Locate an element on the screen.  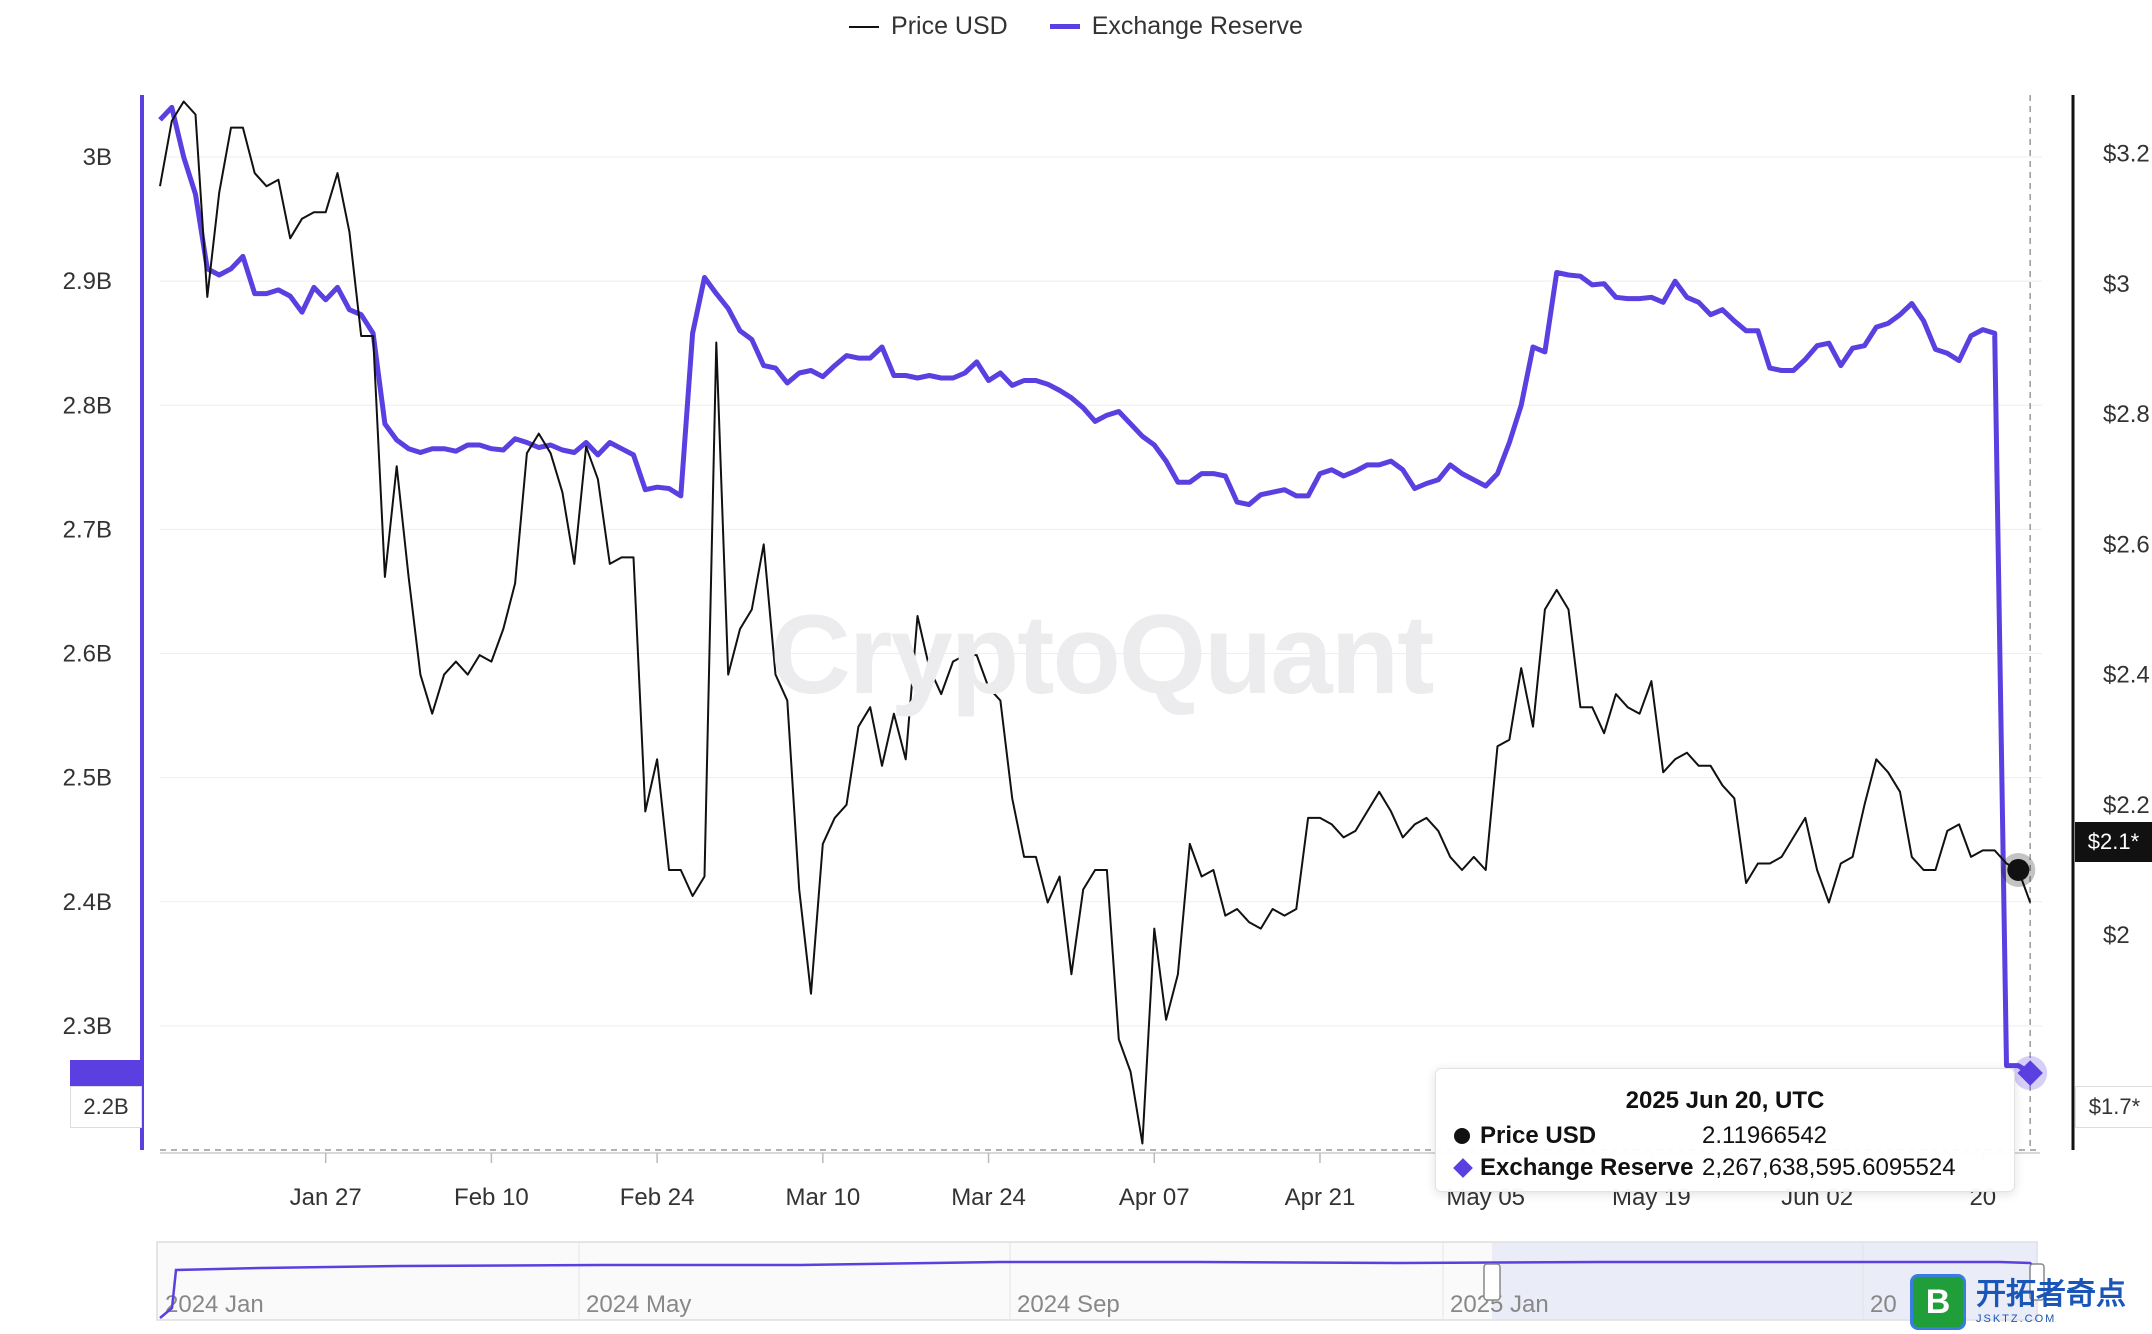
right-tick-label: $3 is located at coordinates (2116, 284).